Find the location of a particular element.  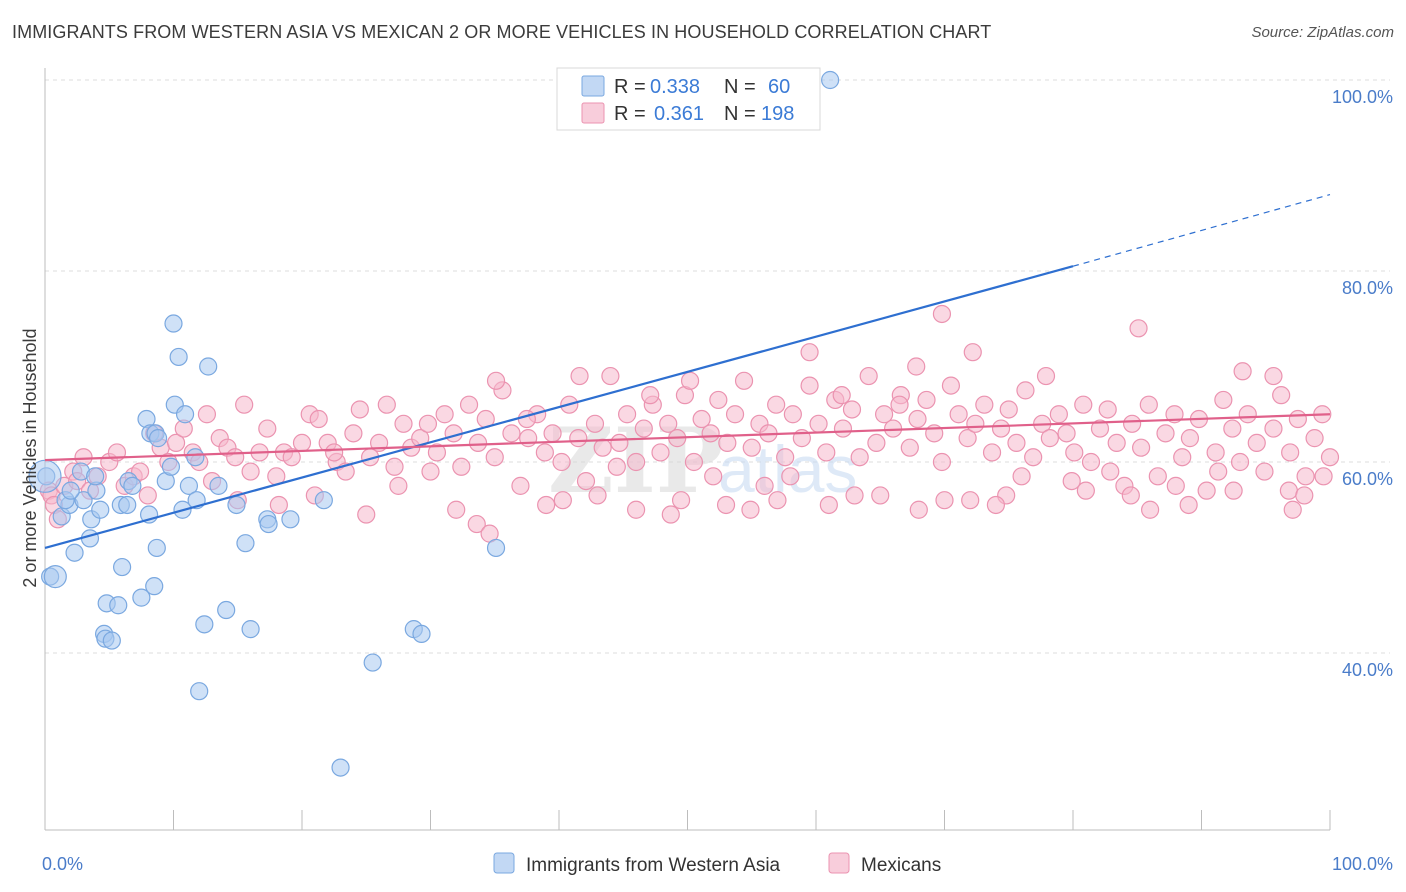

legend-n-value: 60 is located at coordinates (779, 87).